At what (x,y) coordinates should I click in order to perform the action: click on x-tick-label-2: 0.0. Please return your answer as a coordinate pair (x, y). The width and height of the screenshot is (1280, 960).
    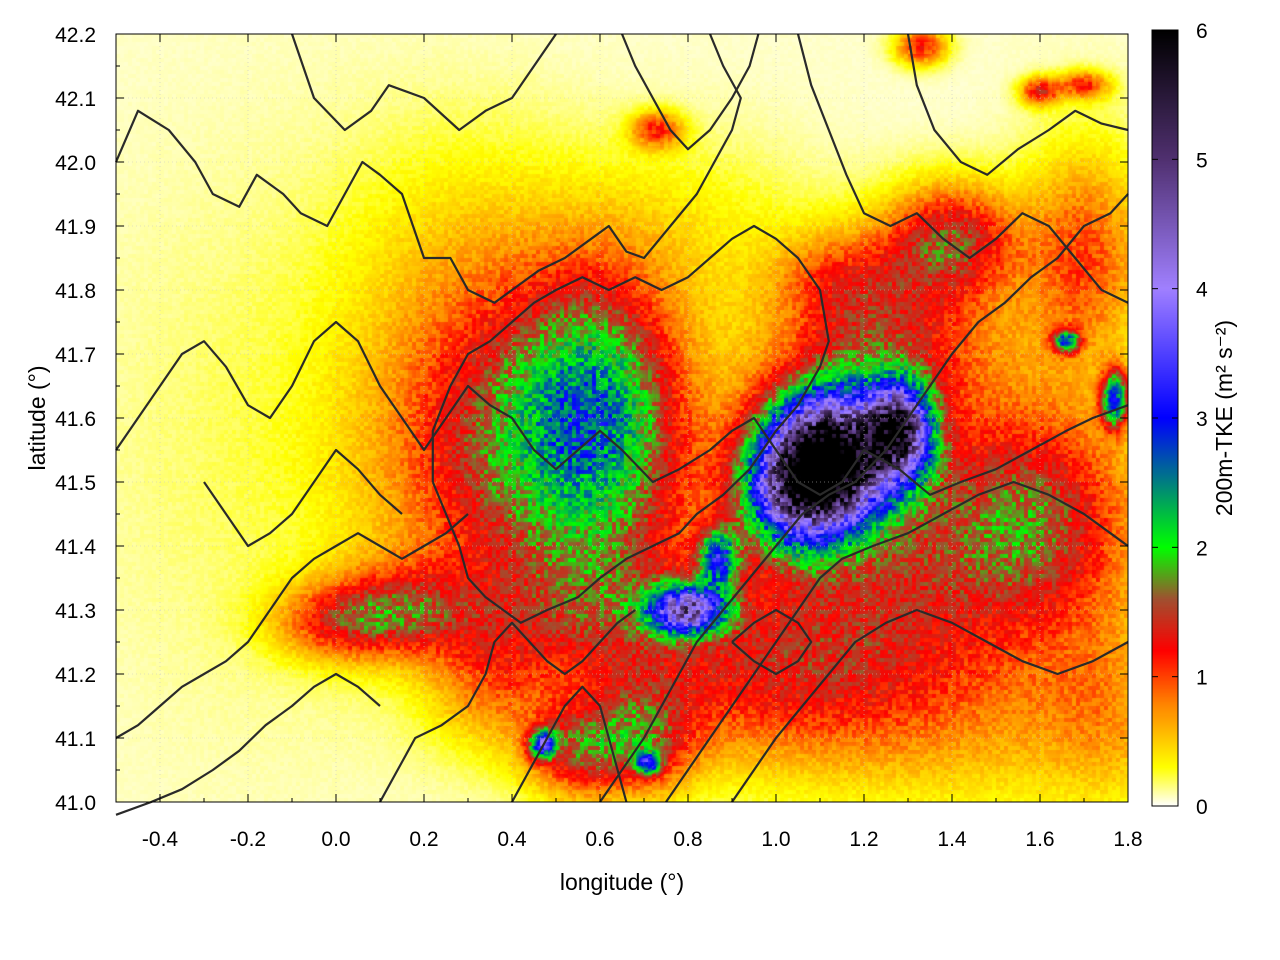
    Looking at the image, I should click on (335, 839).